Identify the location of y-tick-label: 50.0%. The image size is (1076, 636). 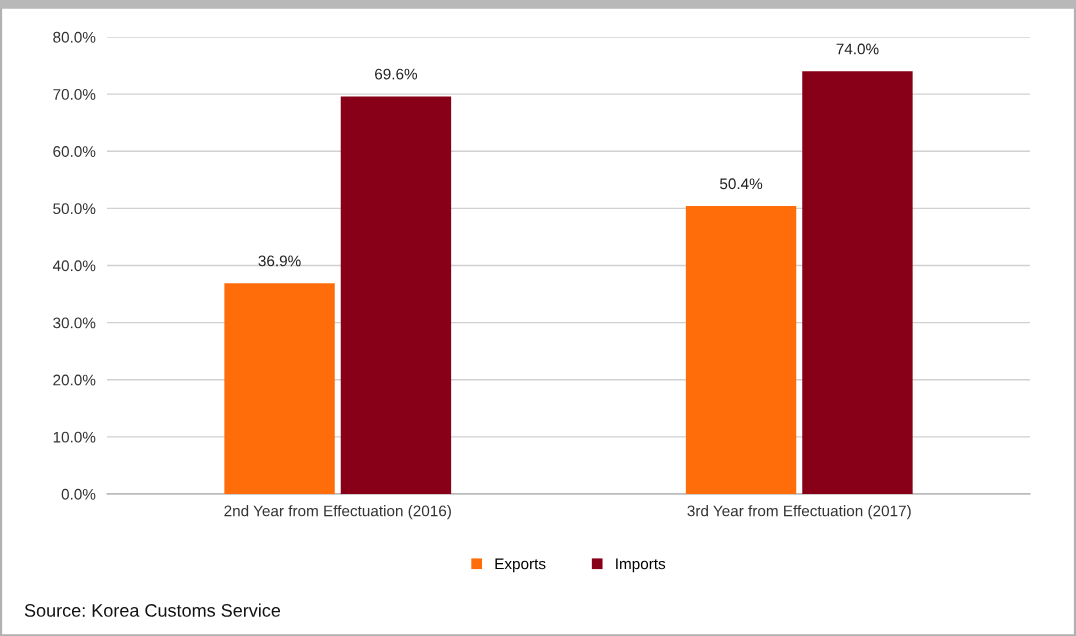
(74, 209).